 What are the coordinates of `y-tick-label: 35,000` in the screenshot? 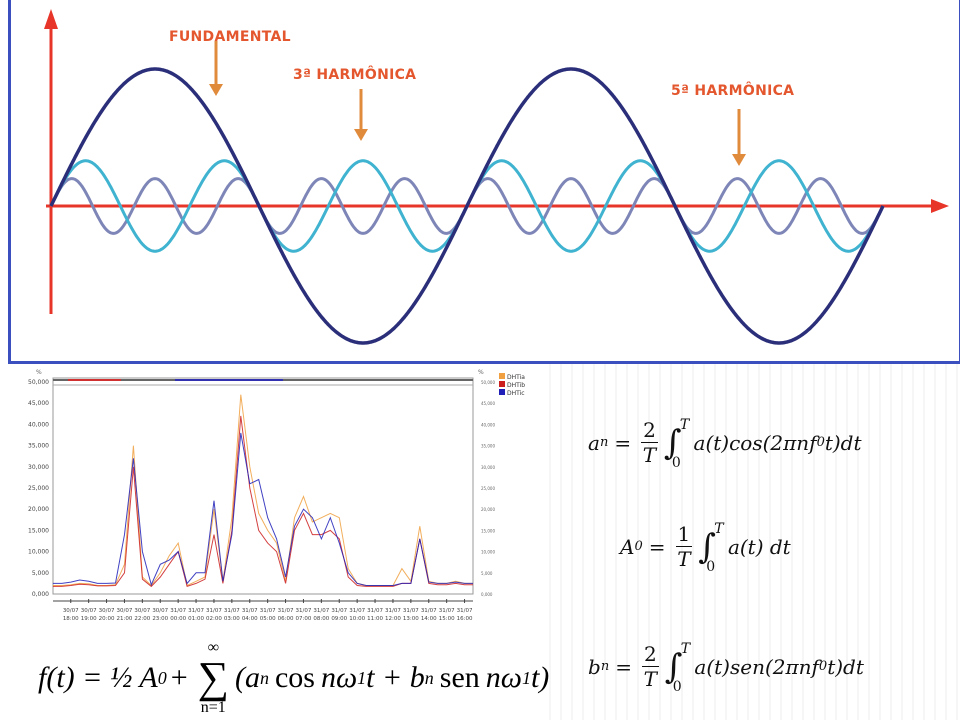 It's located at (38, 446).